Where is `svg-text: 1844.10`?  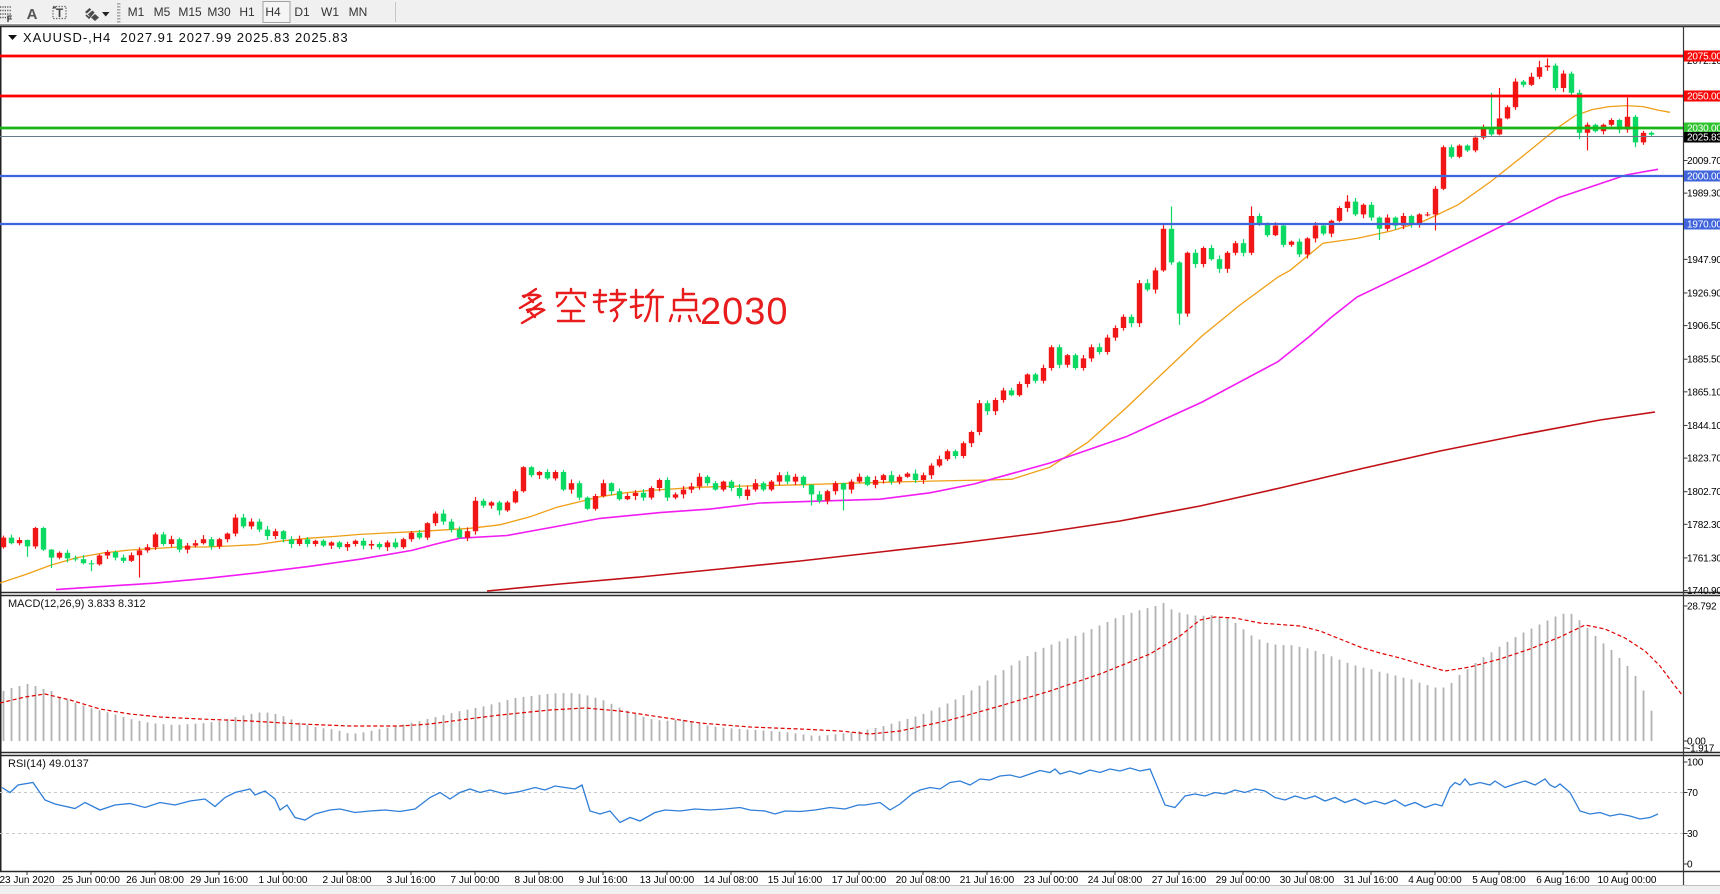 svg-text: 1844.10 is located at coordinates (1703, 426).